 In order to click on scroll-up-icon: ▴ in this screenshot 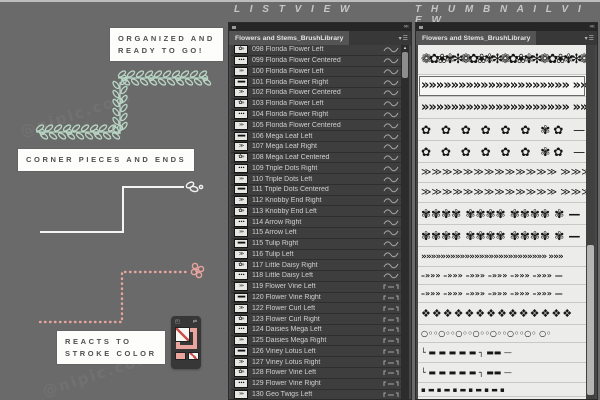, I will do `click(405, 48)`.